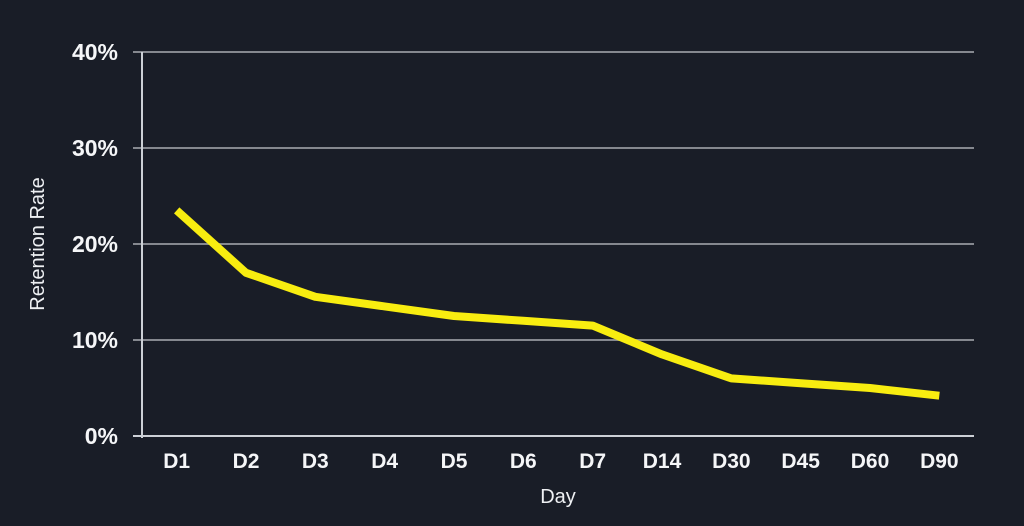 The width and height of the screenshot is (1024, 526). What do you see at coordinates (95, 52) in the screenshot?
I see `y-tick-label: 40%` at bounding box center [95, 52].